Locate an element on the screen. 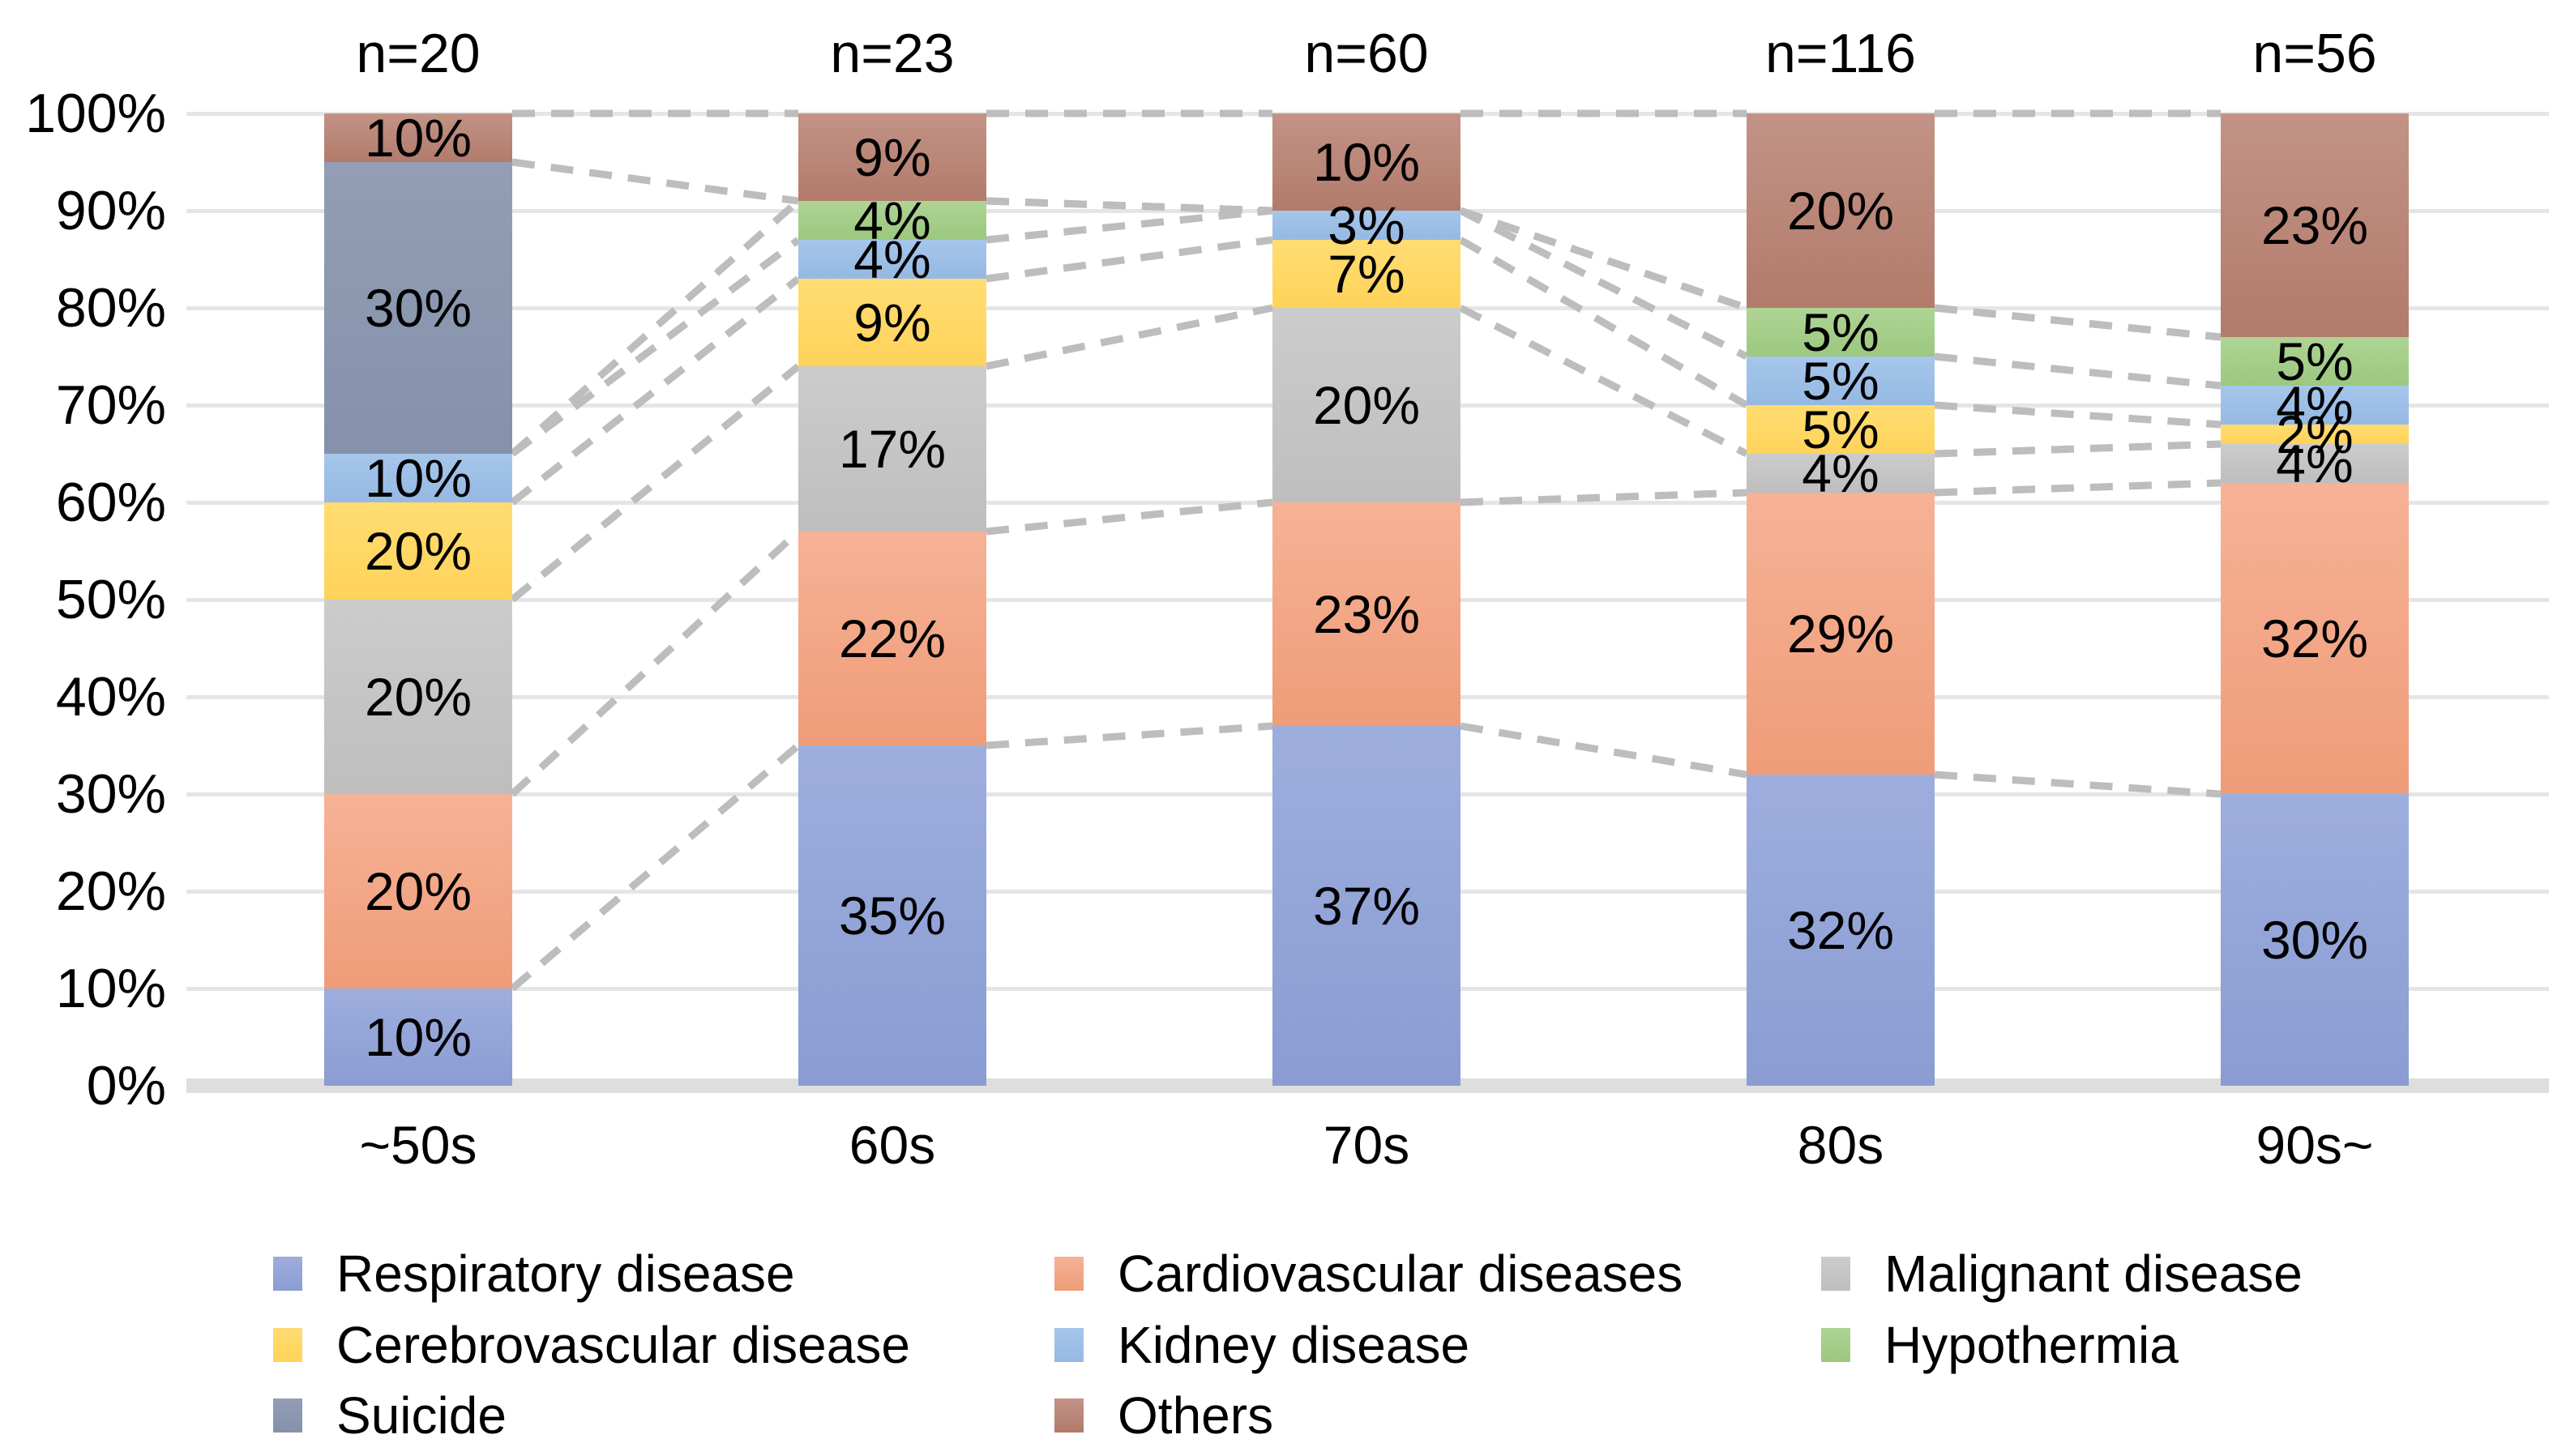 The image size is (2553, 1456). legend-label: Hypothermia is located at coordinates (2031, 1345).